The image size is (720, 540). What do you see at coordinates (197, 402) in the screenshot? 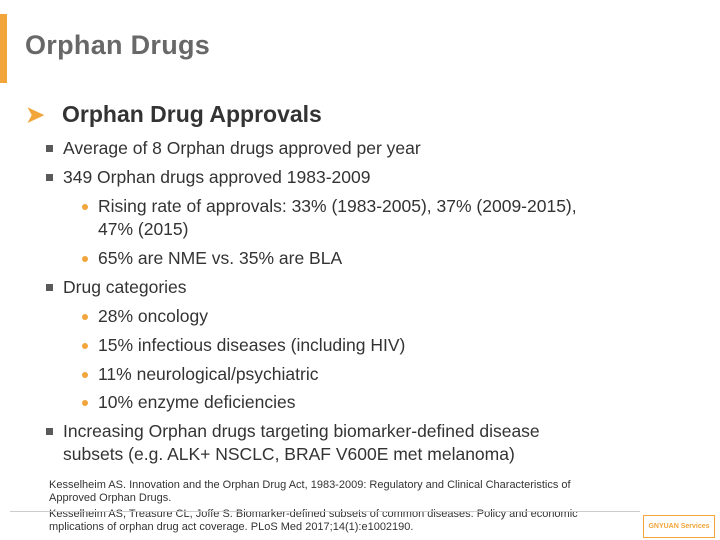
I see `sub-list-item-text: 10% enzyme deficiencies` at bounding box center [197, 402].